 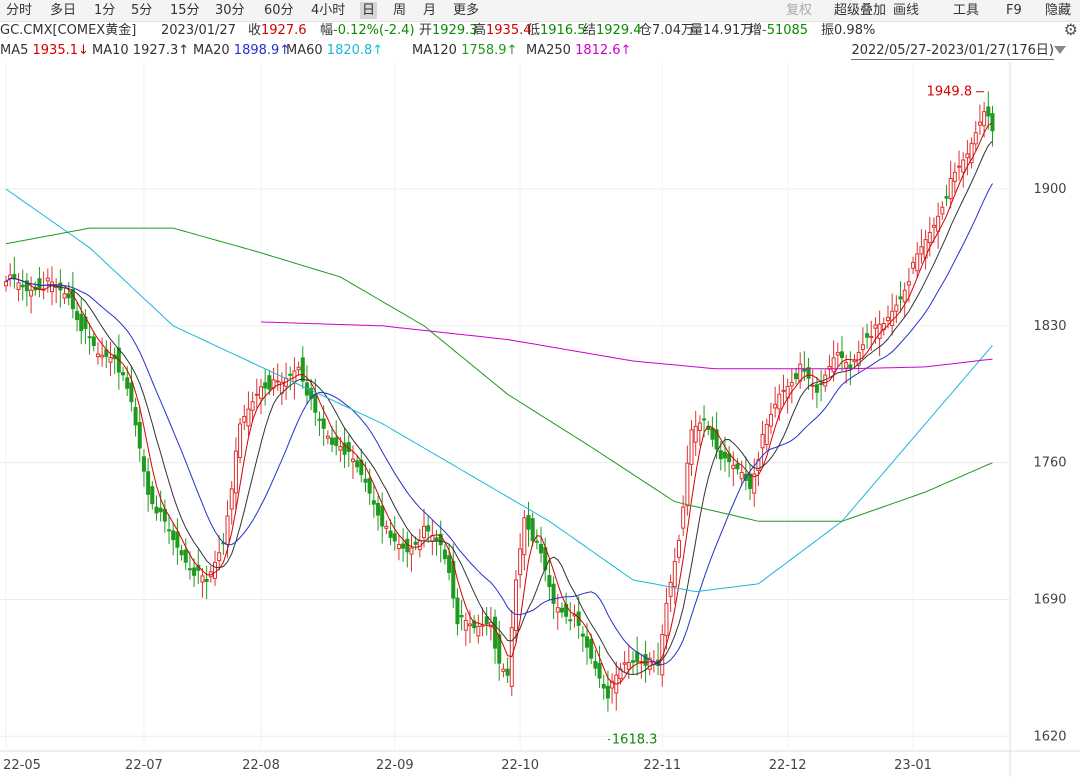 I want to click on period-tab: 月, so click(x=430, y=10).